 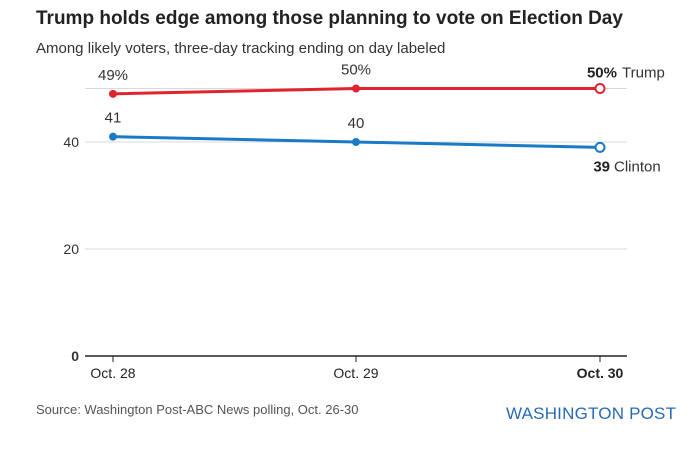 I want to click on clinton-end-value: 39, so click(x=601, y=166).